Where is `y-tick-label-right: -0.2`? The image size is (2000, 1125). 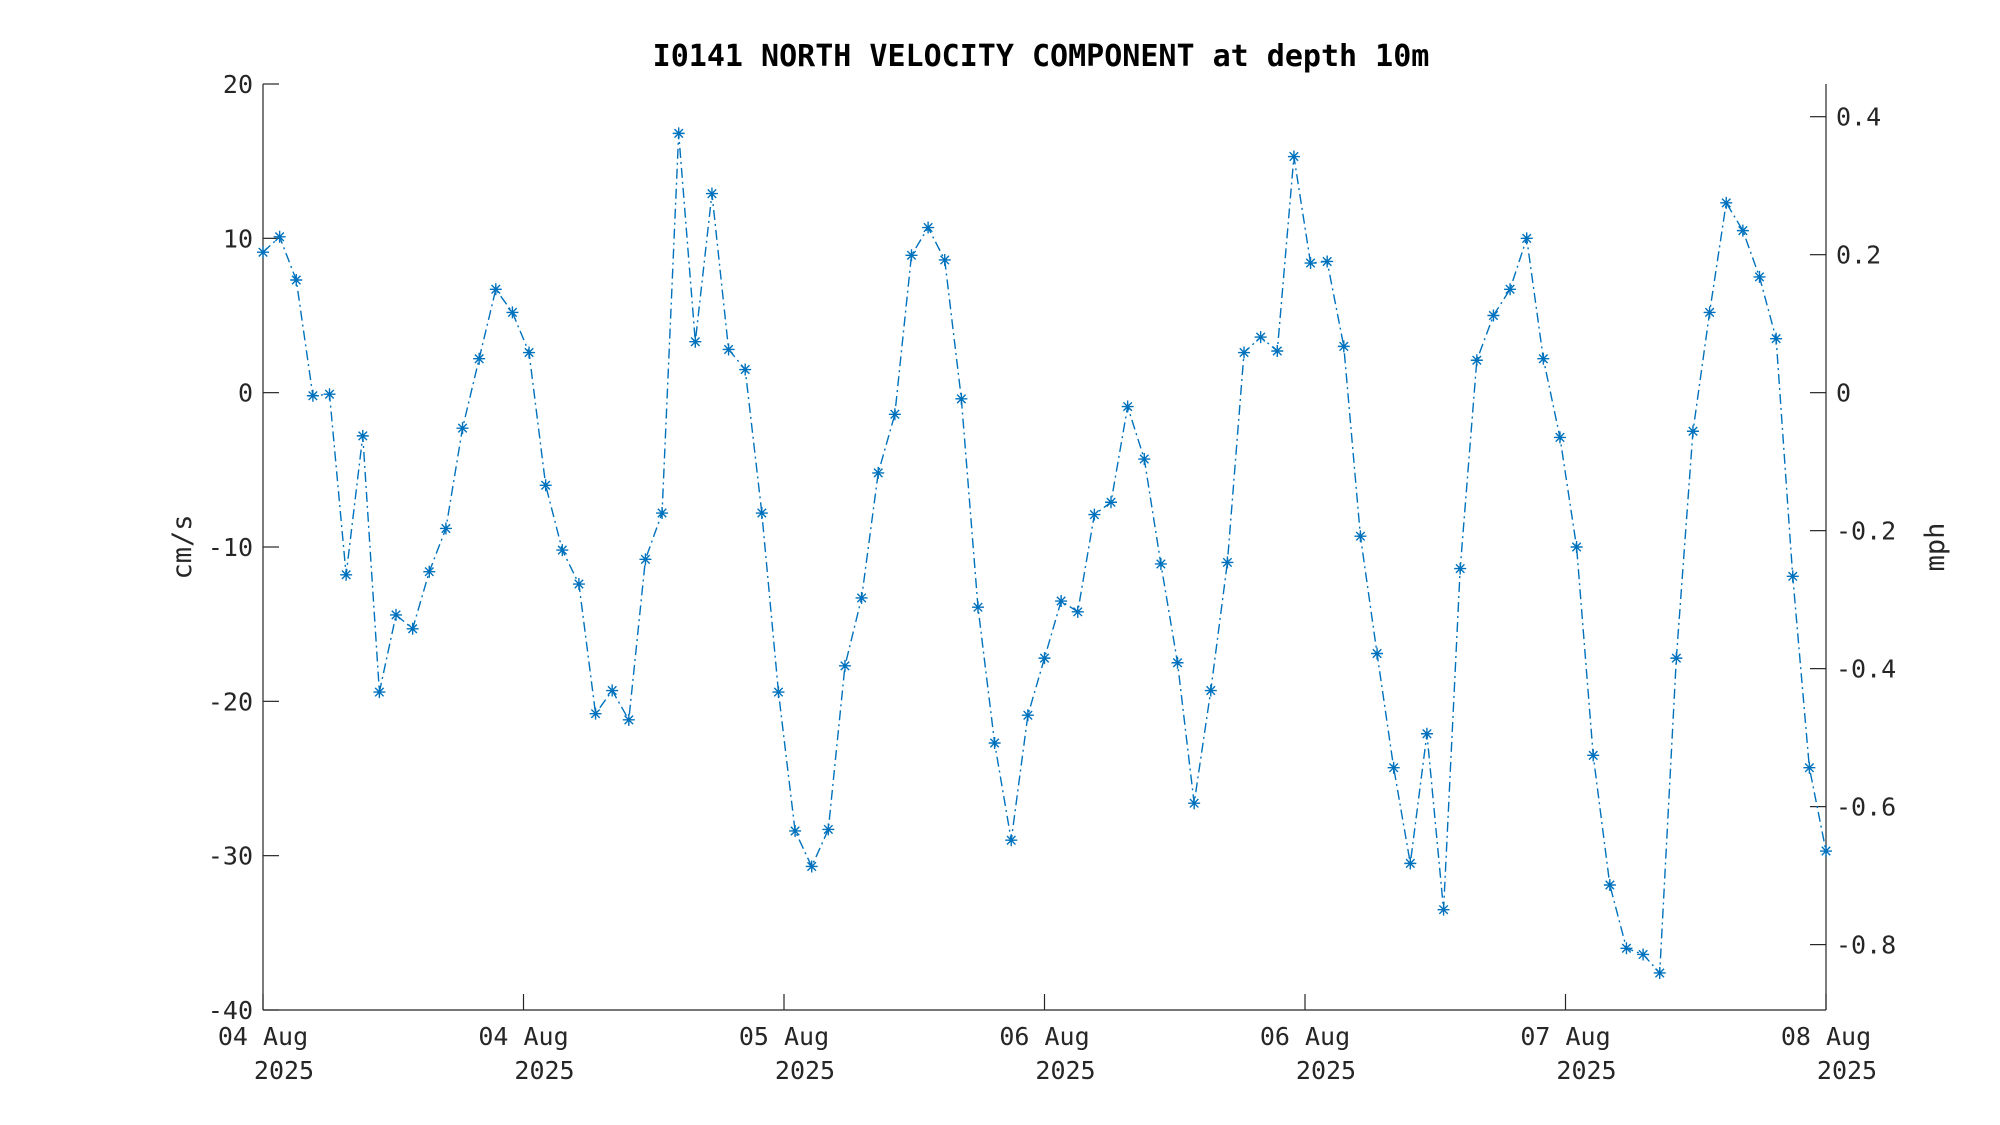 y-tick-label-right: -0.2 is located at coordinates (1866, 531).